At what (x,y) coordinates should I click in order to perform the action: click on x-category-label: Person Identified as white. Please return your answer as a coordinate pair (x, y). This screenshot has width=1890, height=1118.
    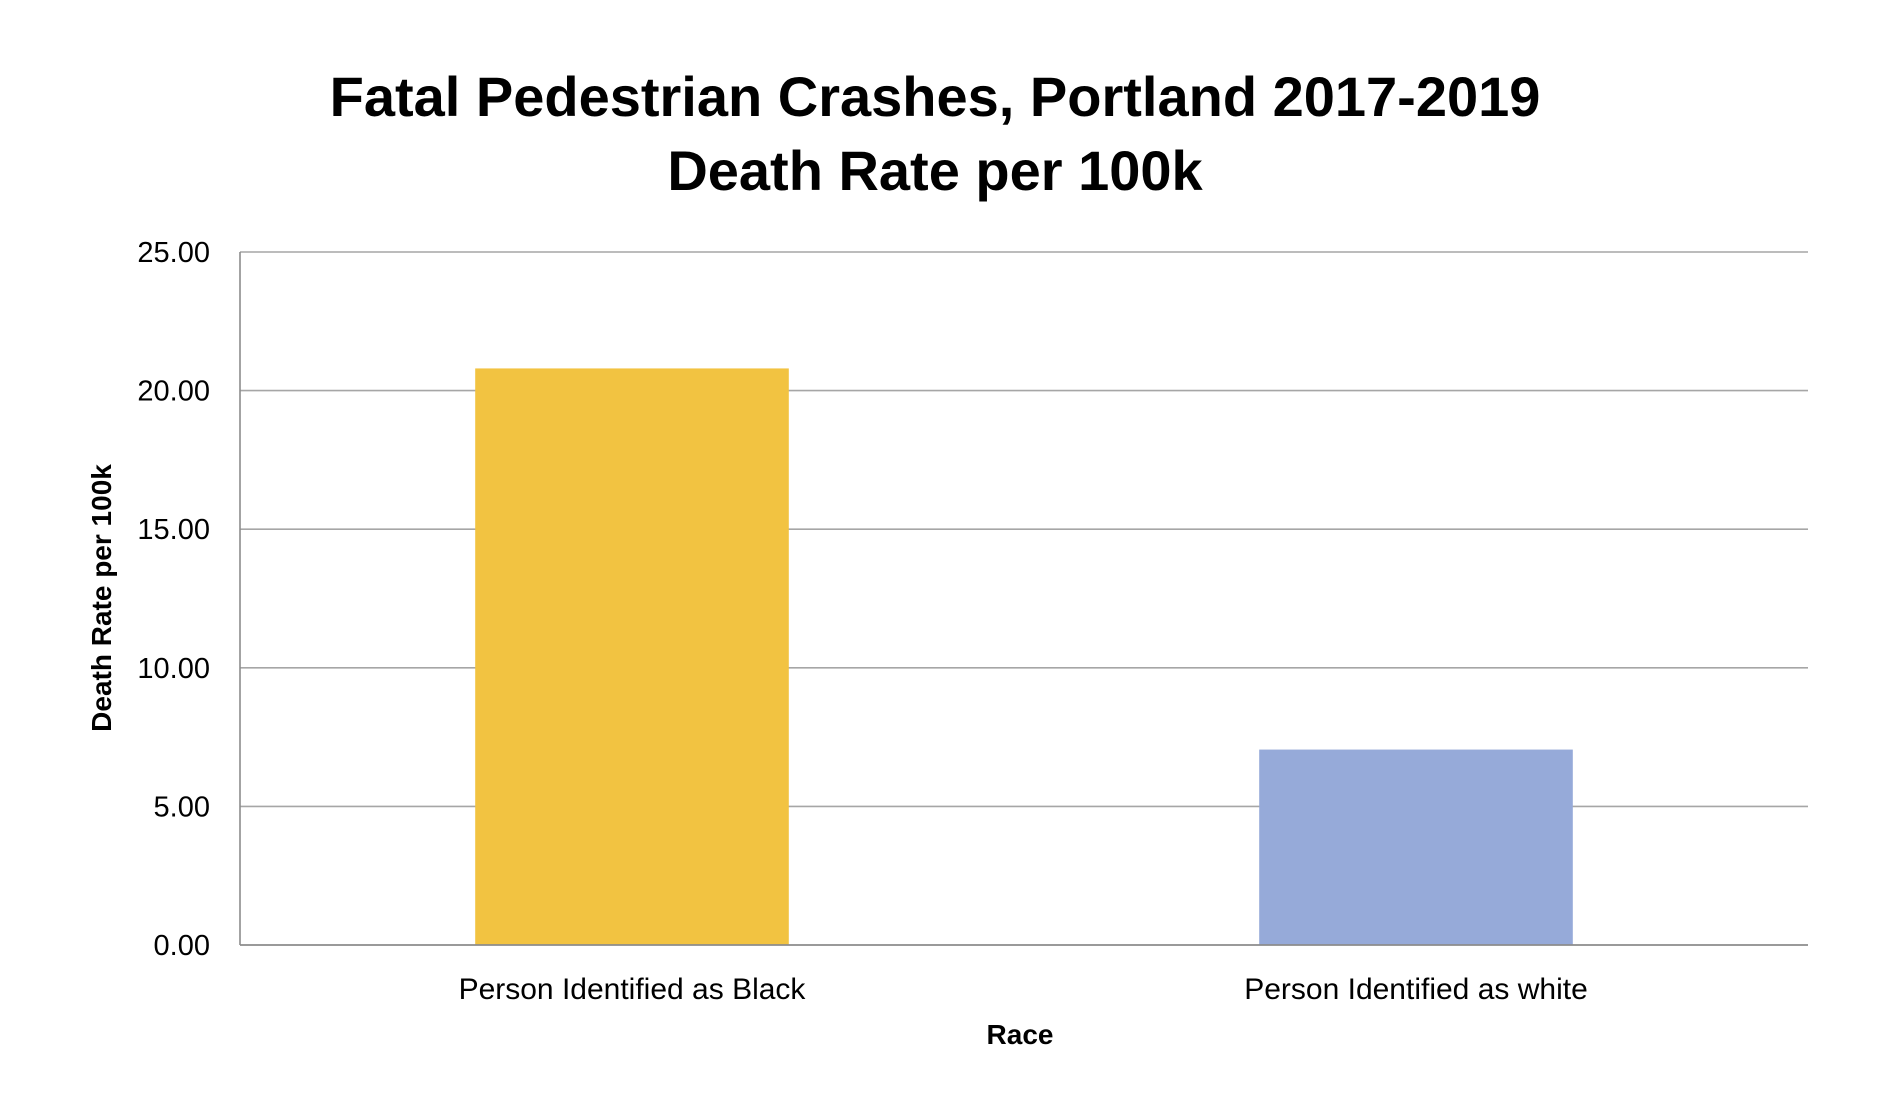
    Looking at the image, I should click on (1416, 989).